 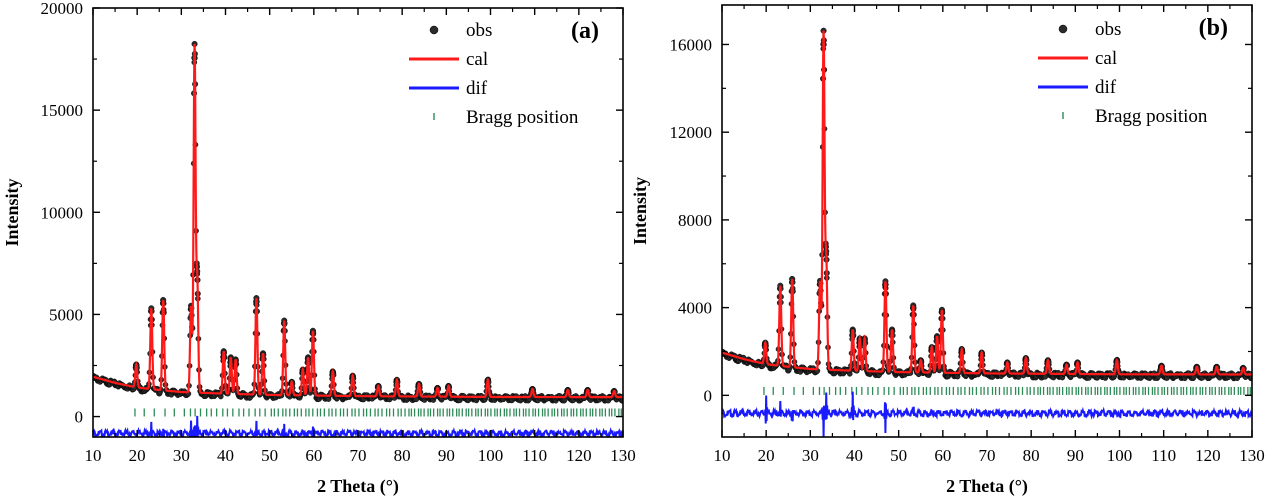 What do you see at coordinates (1213, 28) in the screenshot?
I see `panel-label: (b)` at bounding box center [1213, 28].